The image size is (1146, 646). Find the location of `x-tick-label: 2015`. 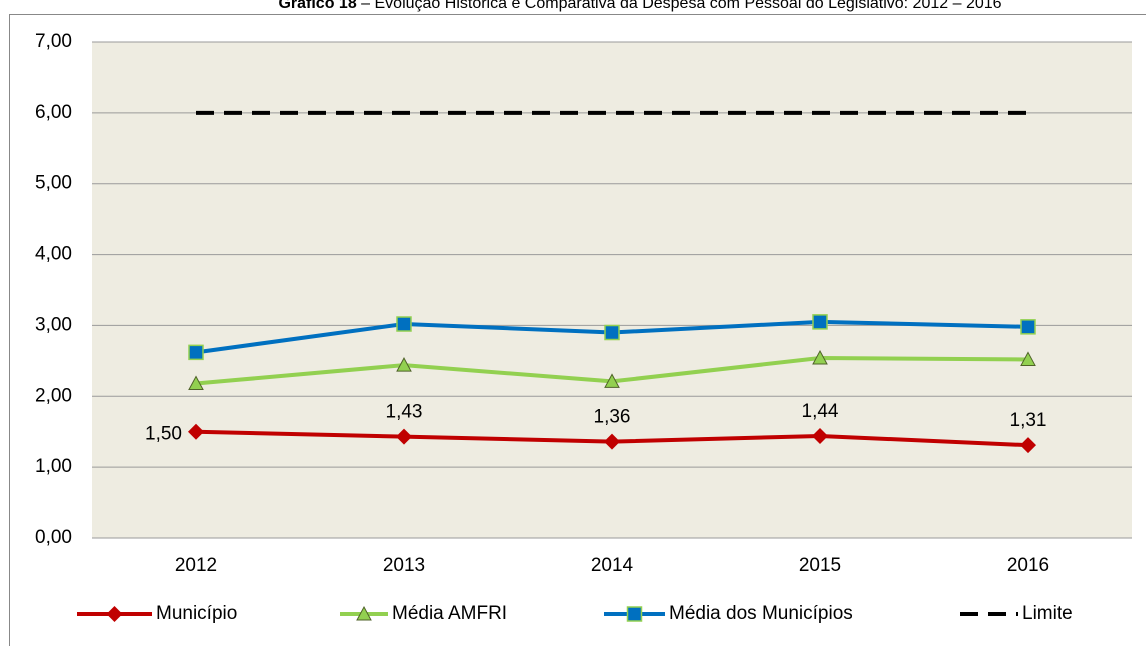

x-tick-label: 2015 is located at coordinates (820, 565).